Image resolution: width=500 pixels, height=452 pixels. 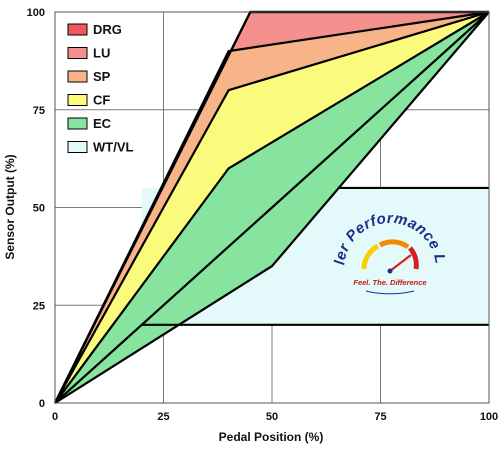 I want to click on legend-label-sp: SP, so click(x=102, y=76).